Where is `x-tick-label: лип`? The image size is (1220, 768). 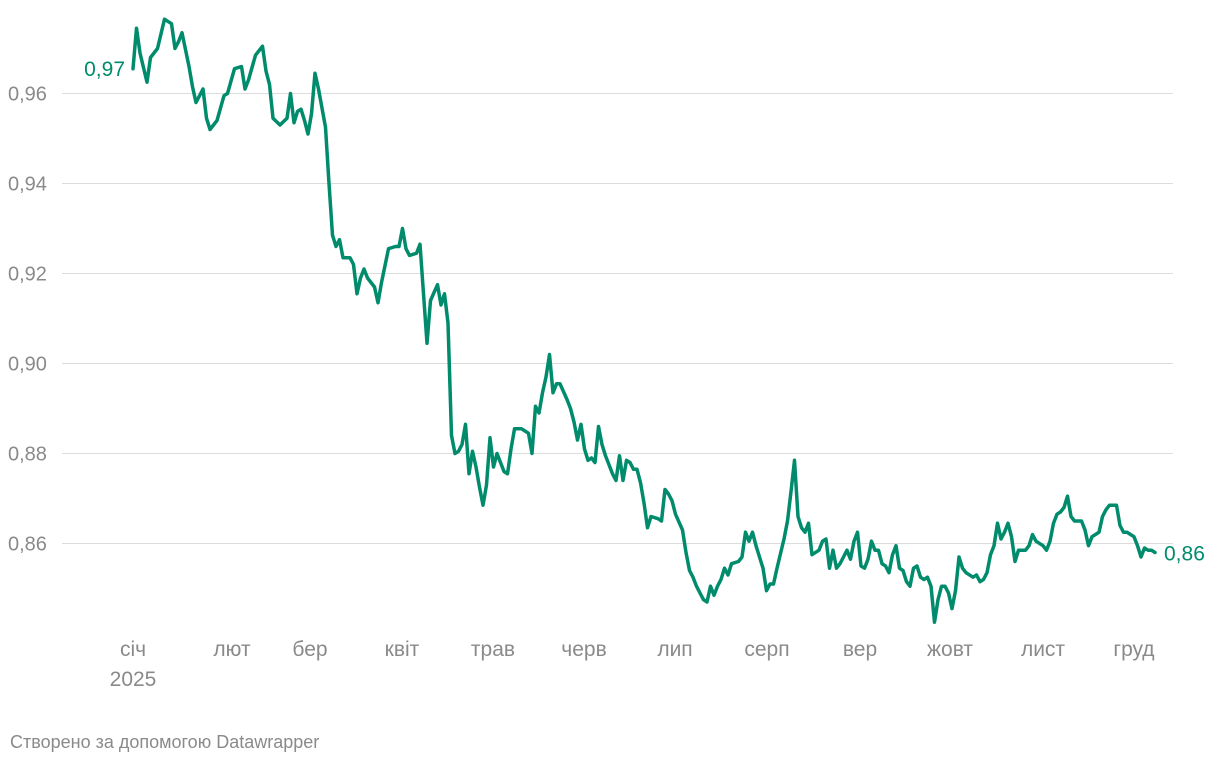
x-tick-label: лип is located at coordinates (674, 649).